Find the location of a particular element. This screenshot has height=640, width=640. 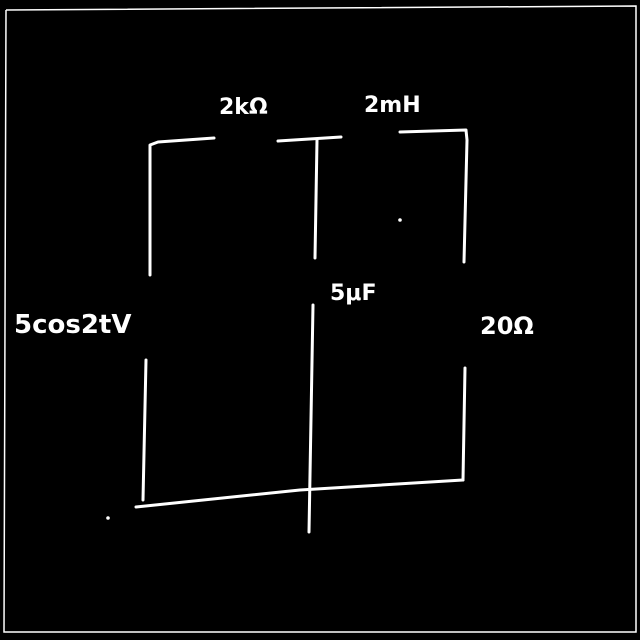

bottom-wire is located at coordinates (299, 493).